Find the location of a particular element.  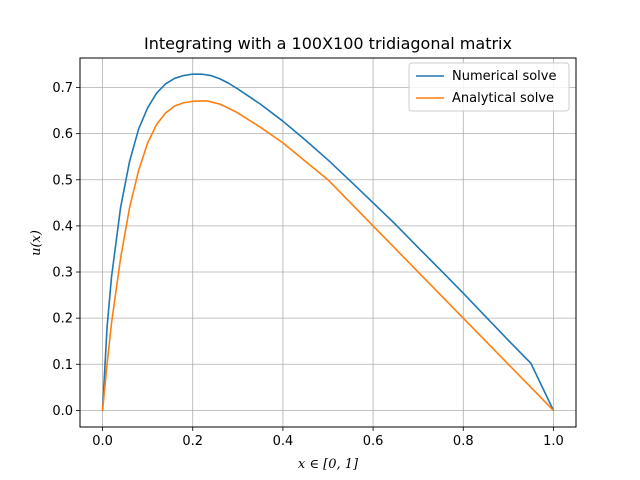

y-axis: 0.0 0.1 0.2 0.3 0.4 0.5 0.6 0.7 is located at coordinates (66, 250).